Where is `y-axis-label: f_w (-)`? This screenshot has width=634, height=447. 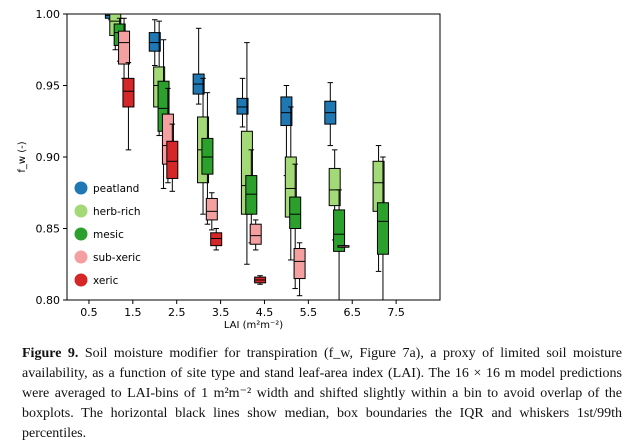 y-axis-label: f_w (-) is located at coordinates (22, 156).